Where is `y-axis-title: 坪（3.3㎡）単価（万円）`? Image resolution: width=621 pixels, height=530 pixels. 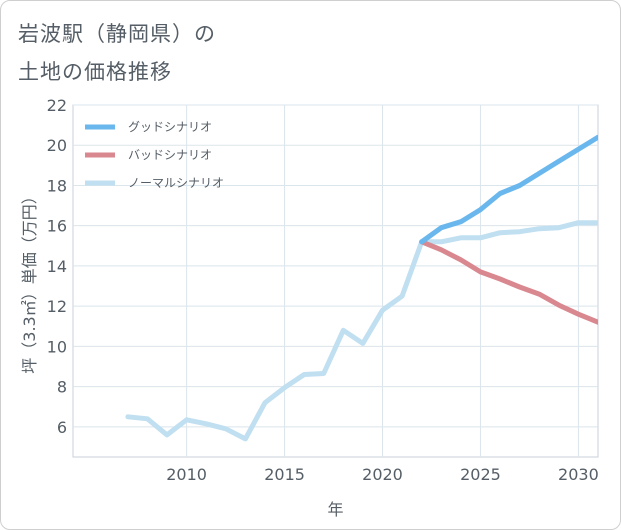 y-axis-title: 坪（3.3㎡）単価（万円） is located at coordinates (29, 280).